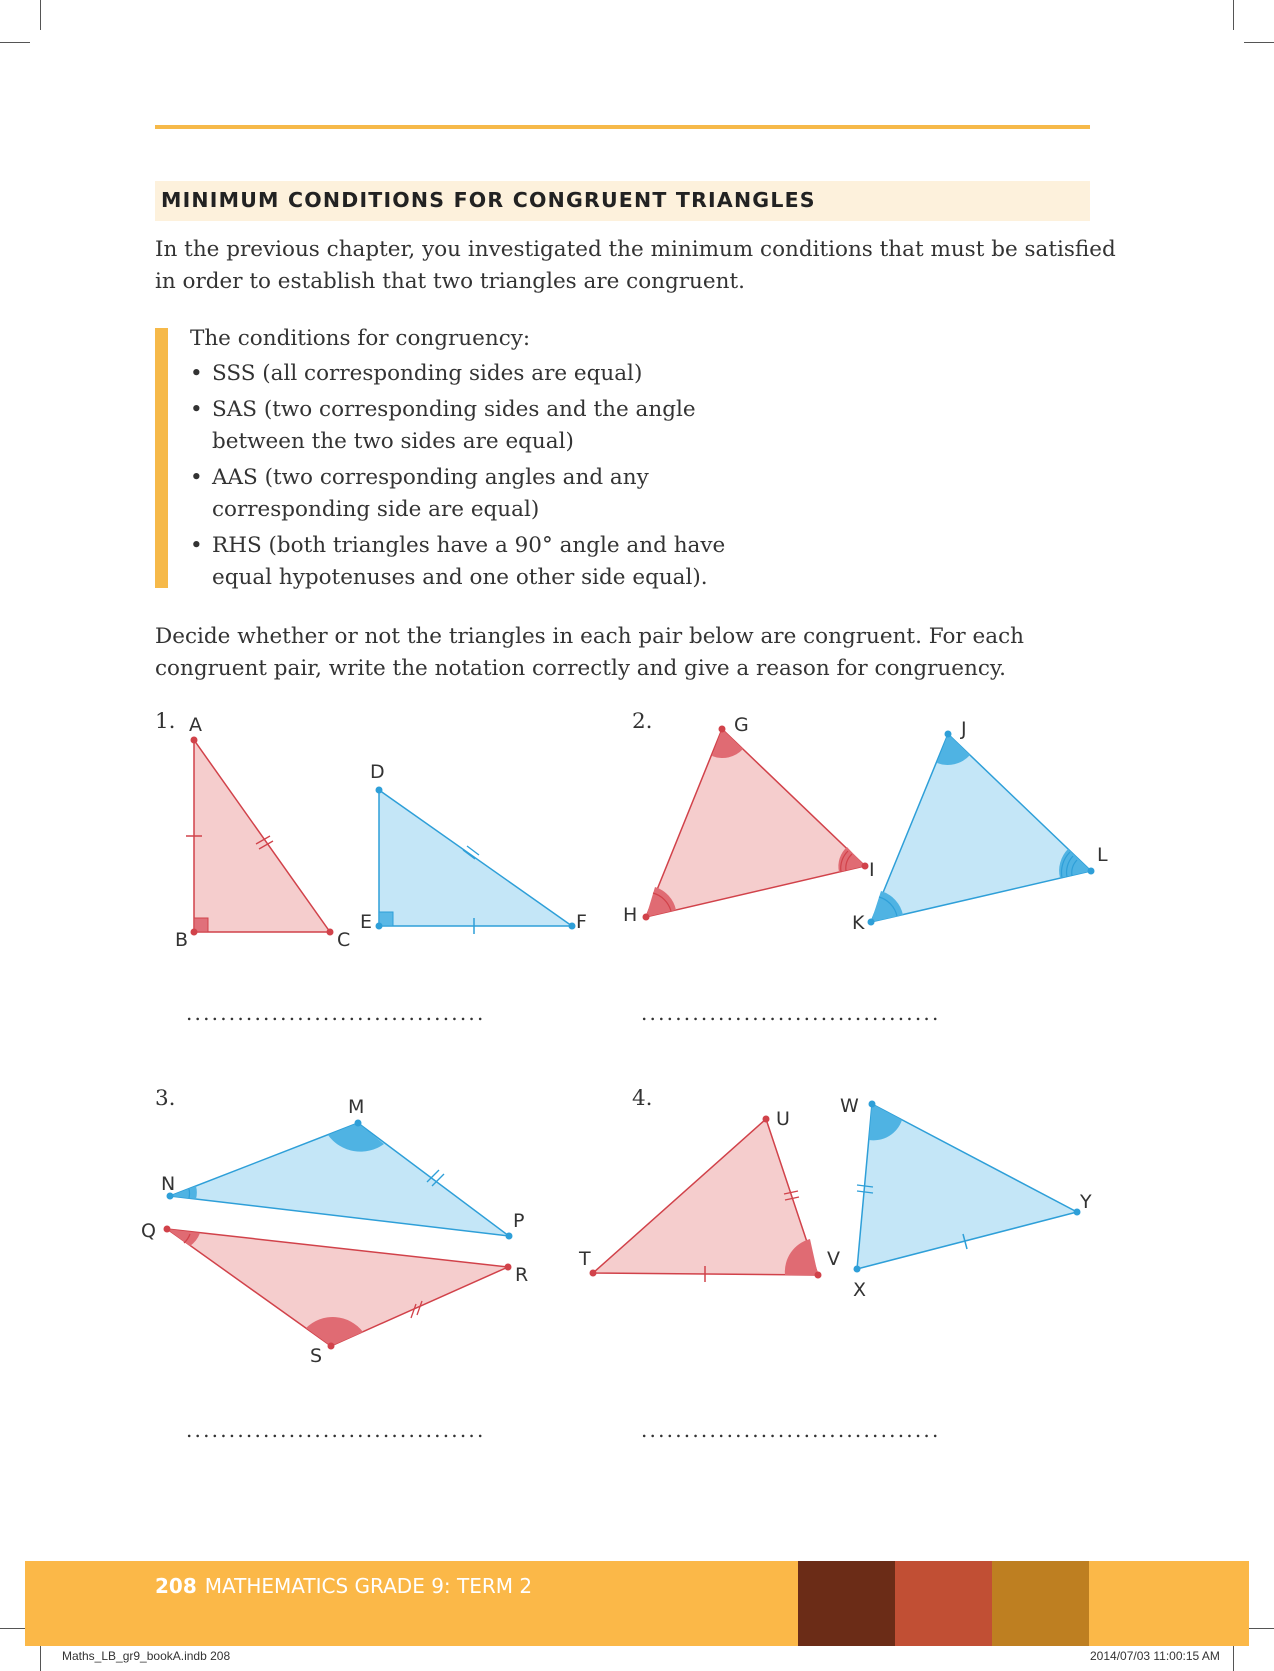  I want to click on problem-number: 2., so click(642, 721).